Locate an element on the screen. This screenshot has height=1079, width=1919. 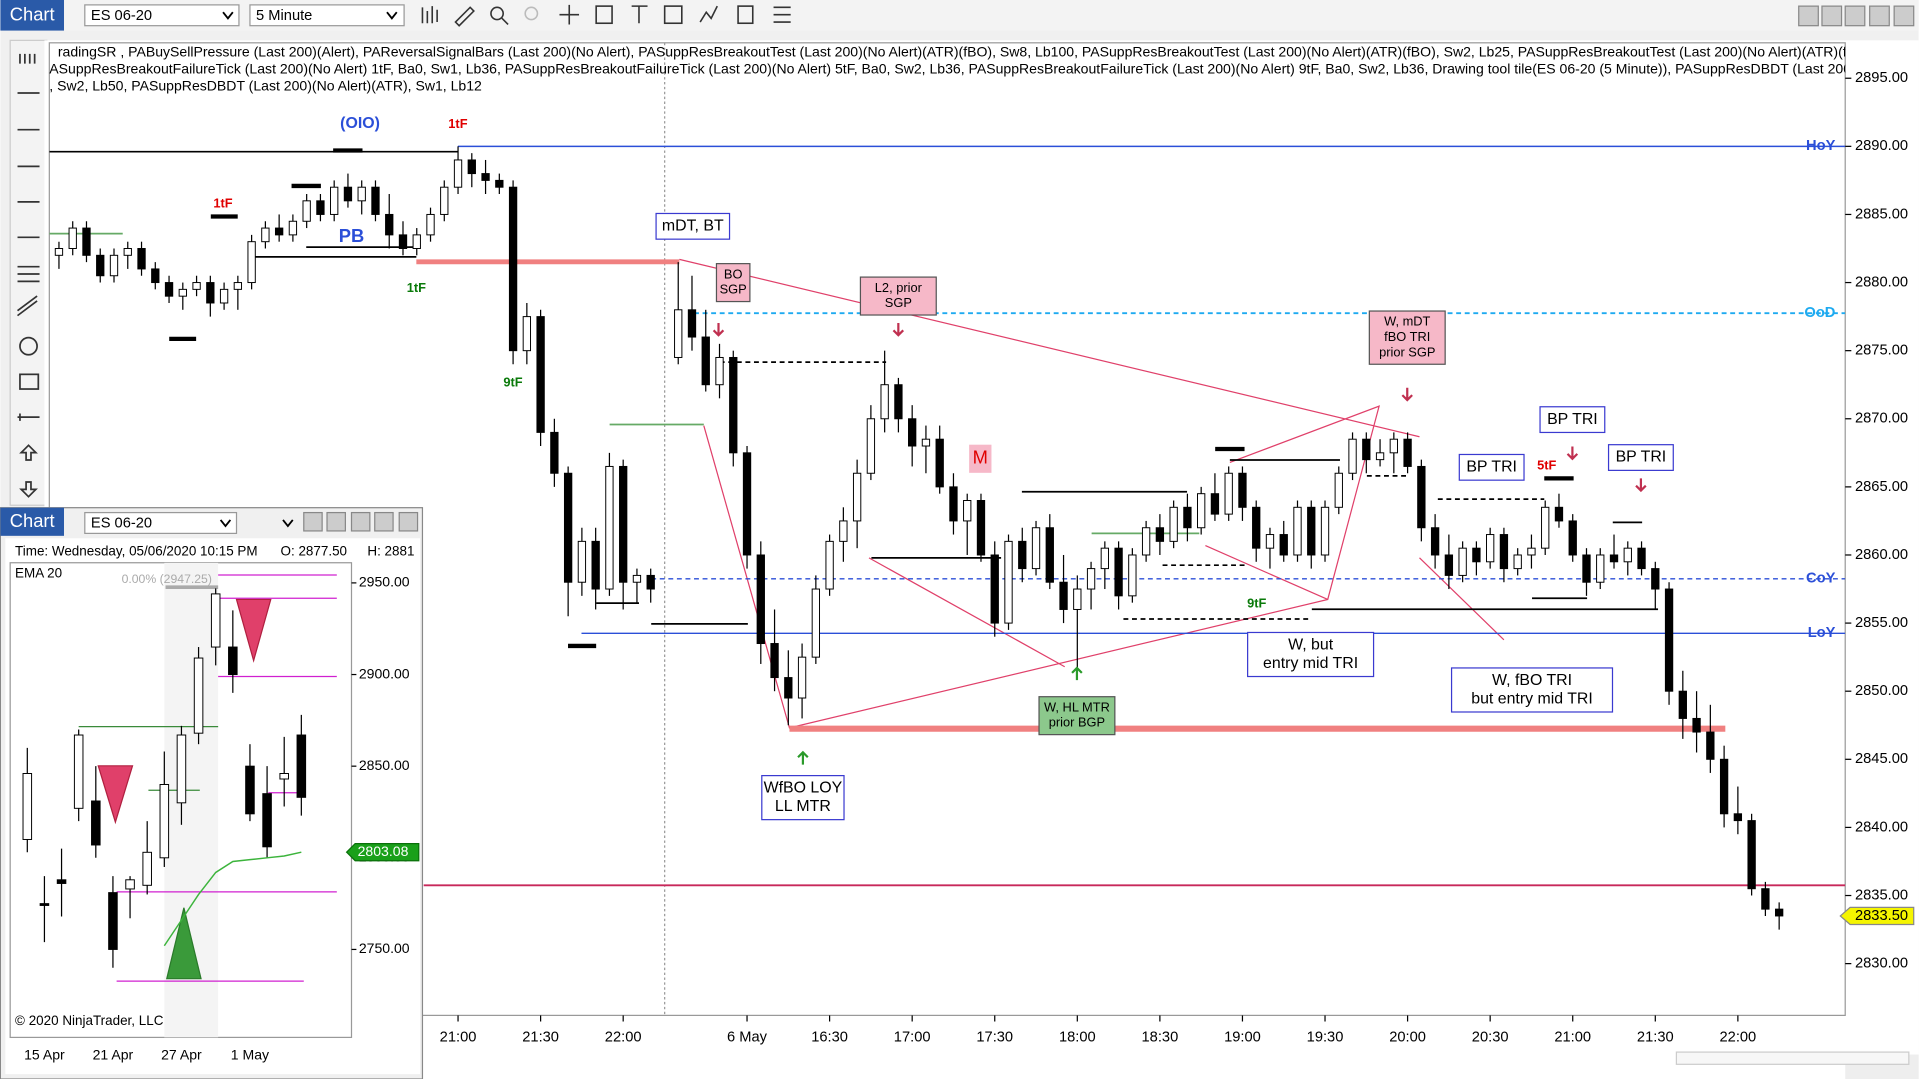
y-tick-label: 2875.00 is located at coordinates (1881, 351).